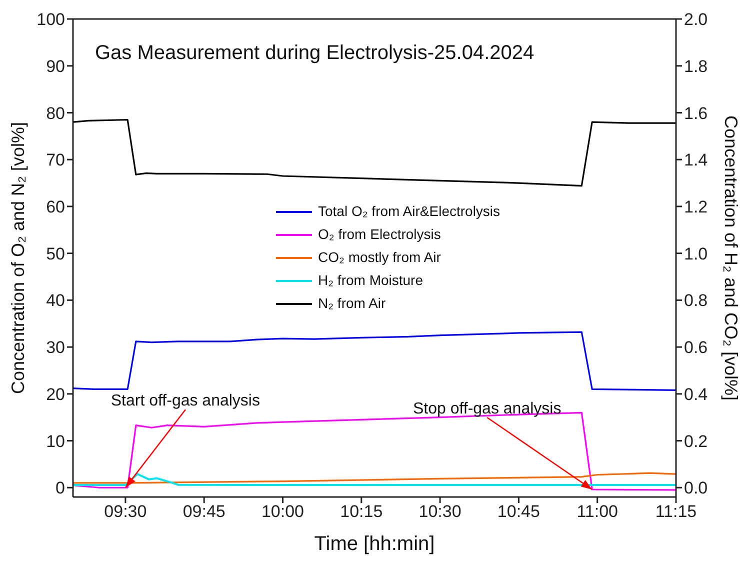  What do you see at coordinates (55, 160) in the screenshot?
I see `y-tick-label: 70` at bounding box center [55, 160].